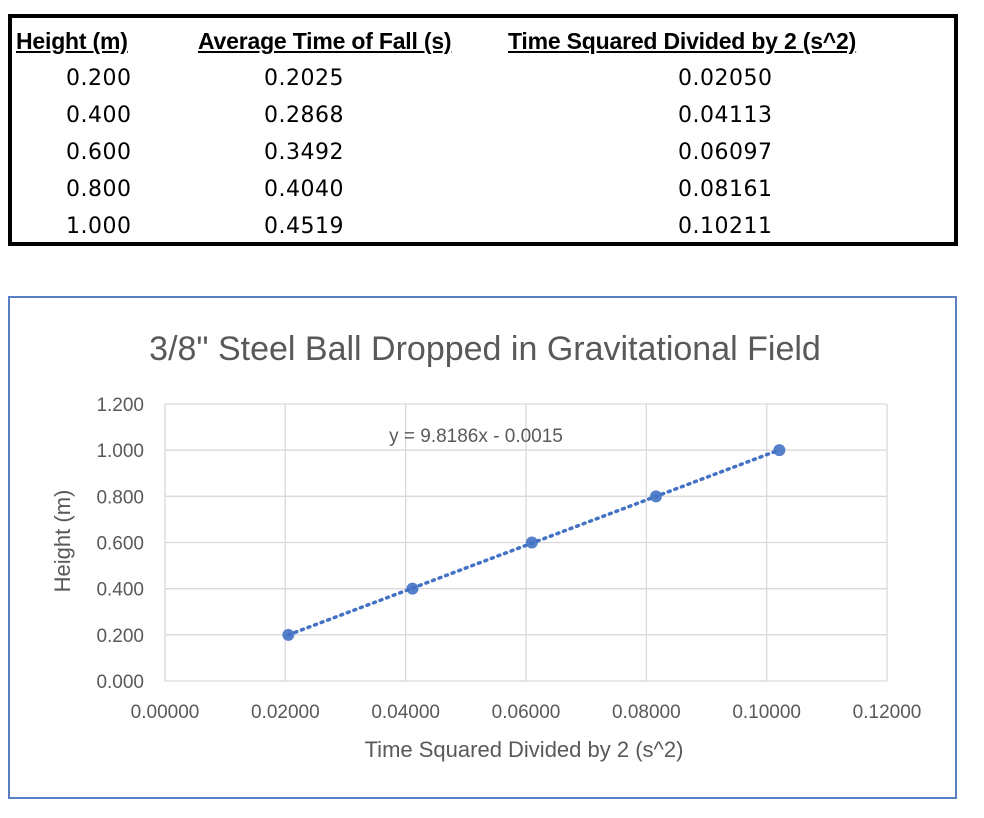 The width and height of the screenshot is (984, 818). Describe the element at coordinates (304, 115) in the screenshot. I see `cell-avg-time: 0.2868` at that location.